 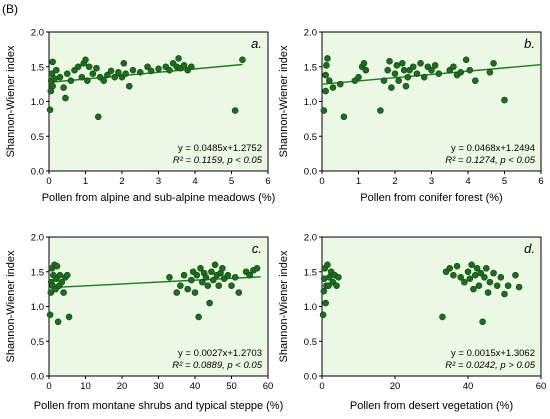 I want to click on regression-r2: R² = 0.0242, p > 0.05, so click(x=490, y=365).